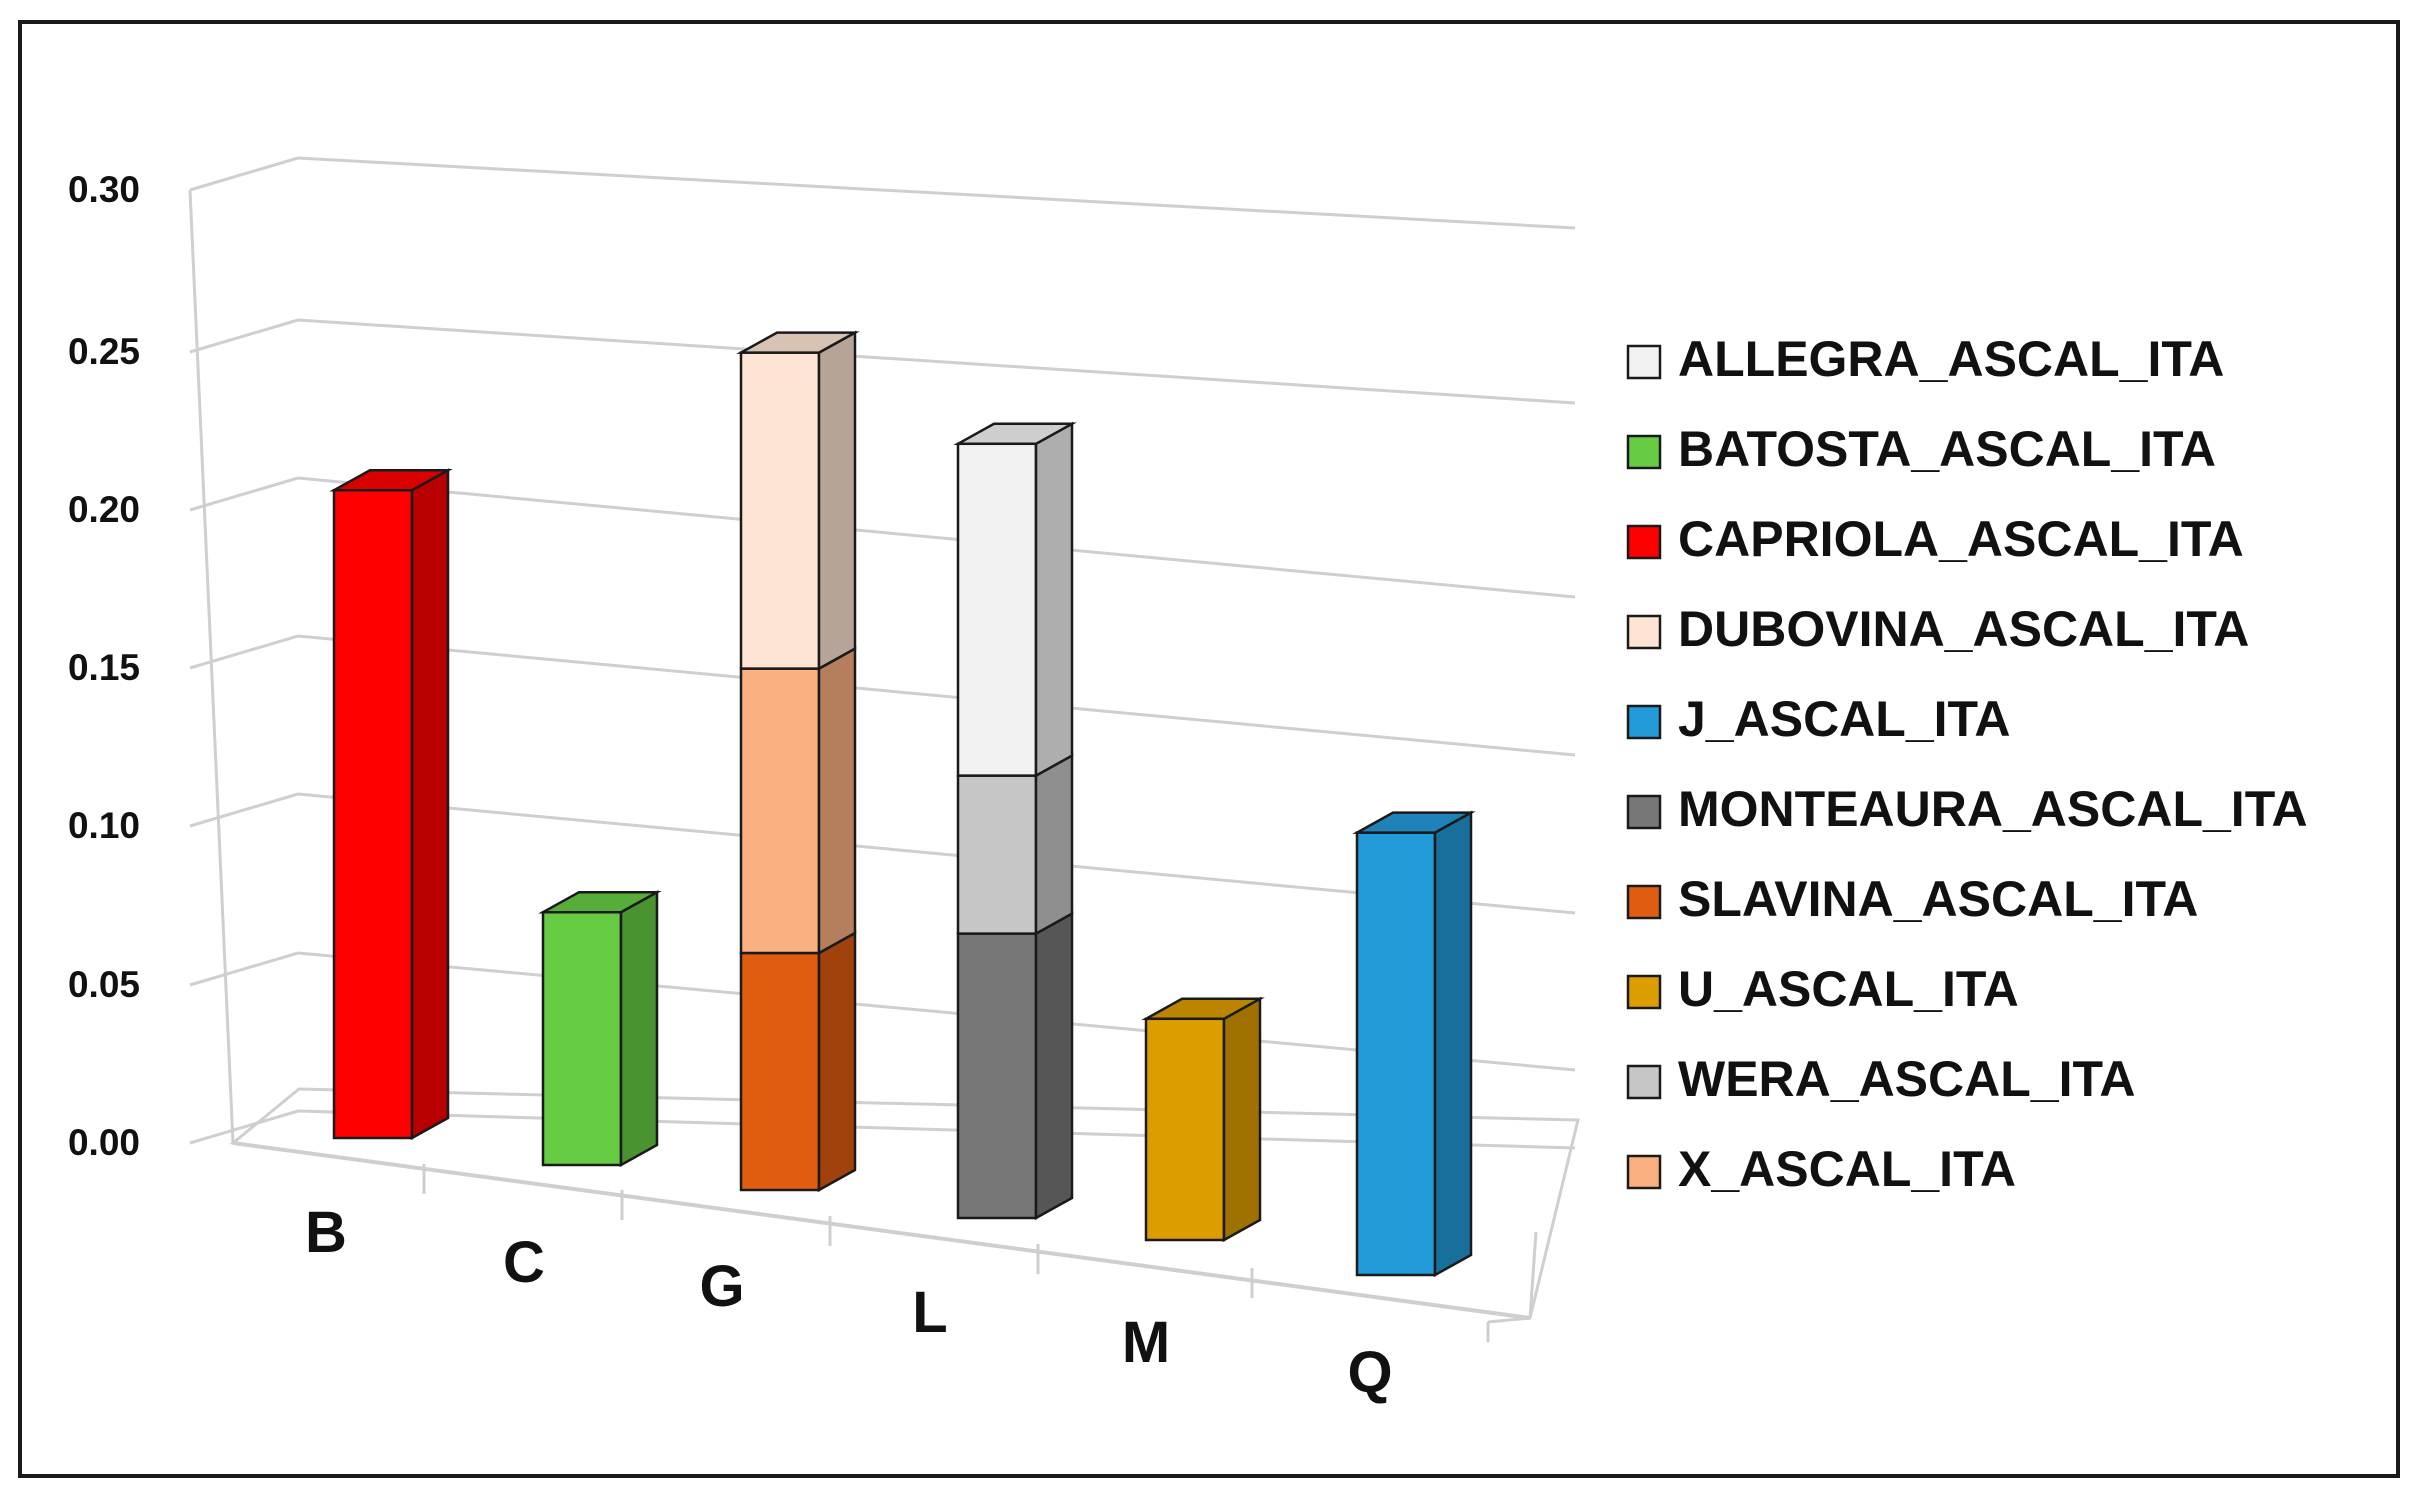 Image resolution: width=2426 pixels, height=1502 pixels. Describe the element at coordinates (721, 1286) in the screenshot. I see `category-label-G: G` at that location.